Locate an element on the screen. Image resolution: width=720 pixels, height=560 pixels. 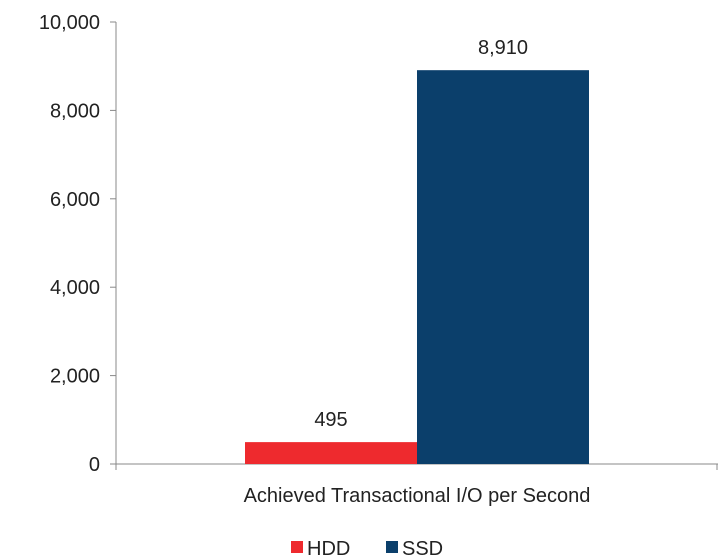
bar-hdd is located at coordinates (331, 453).